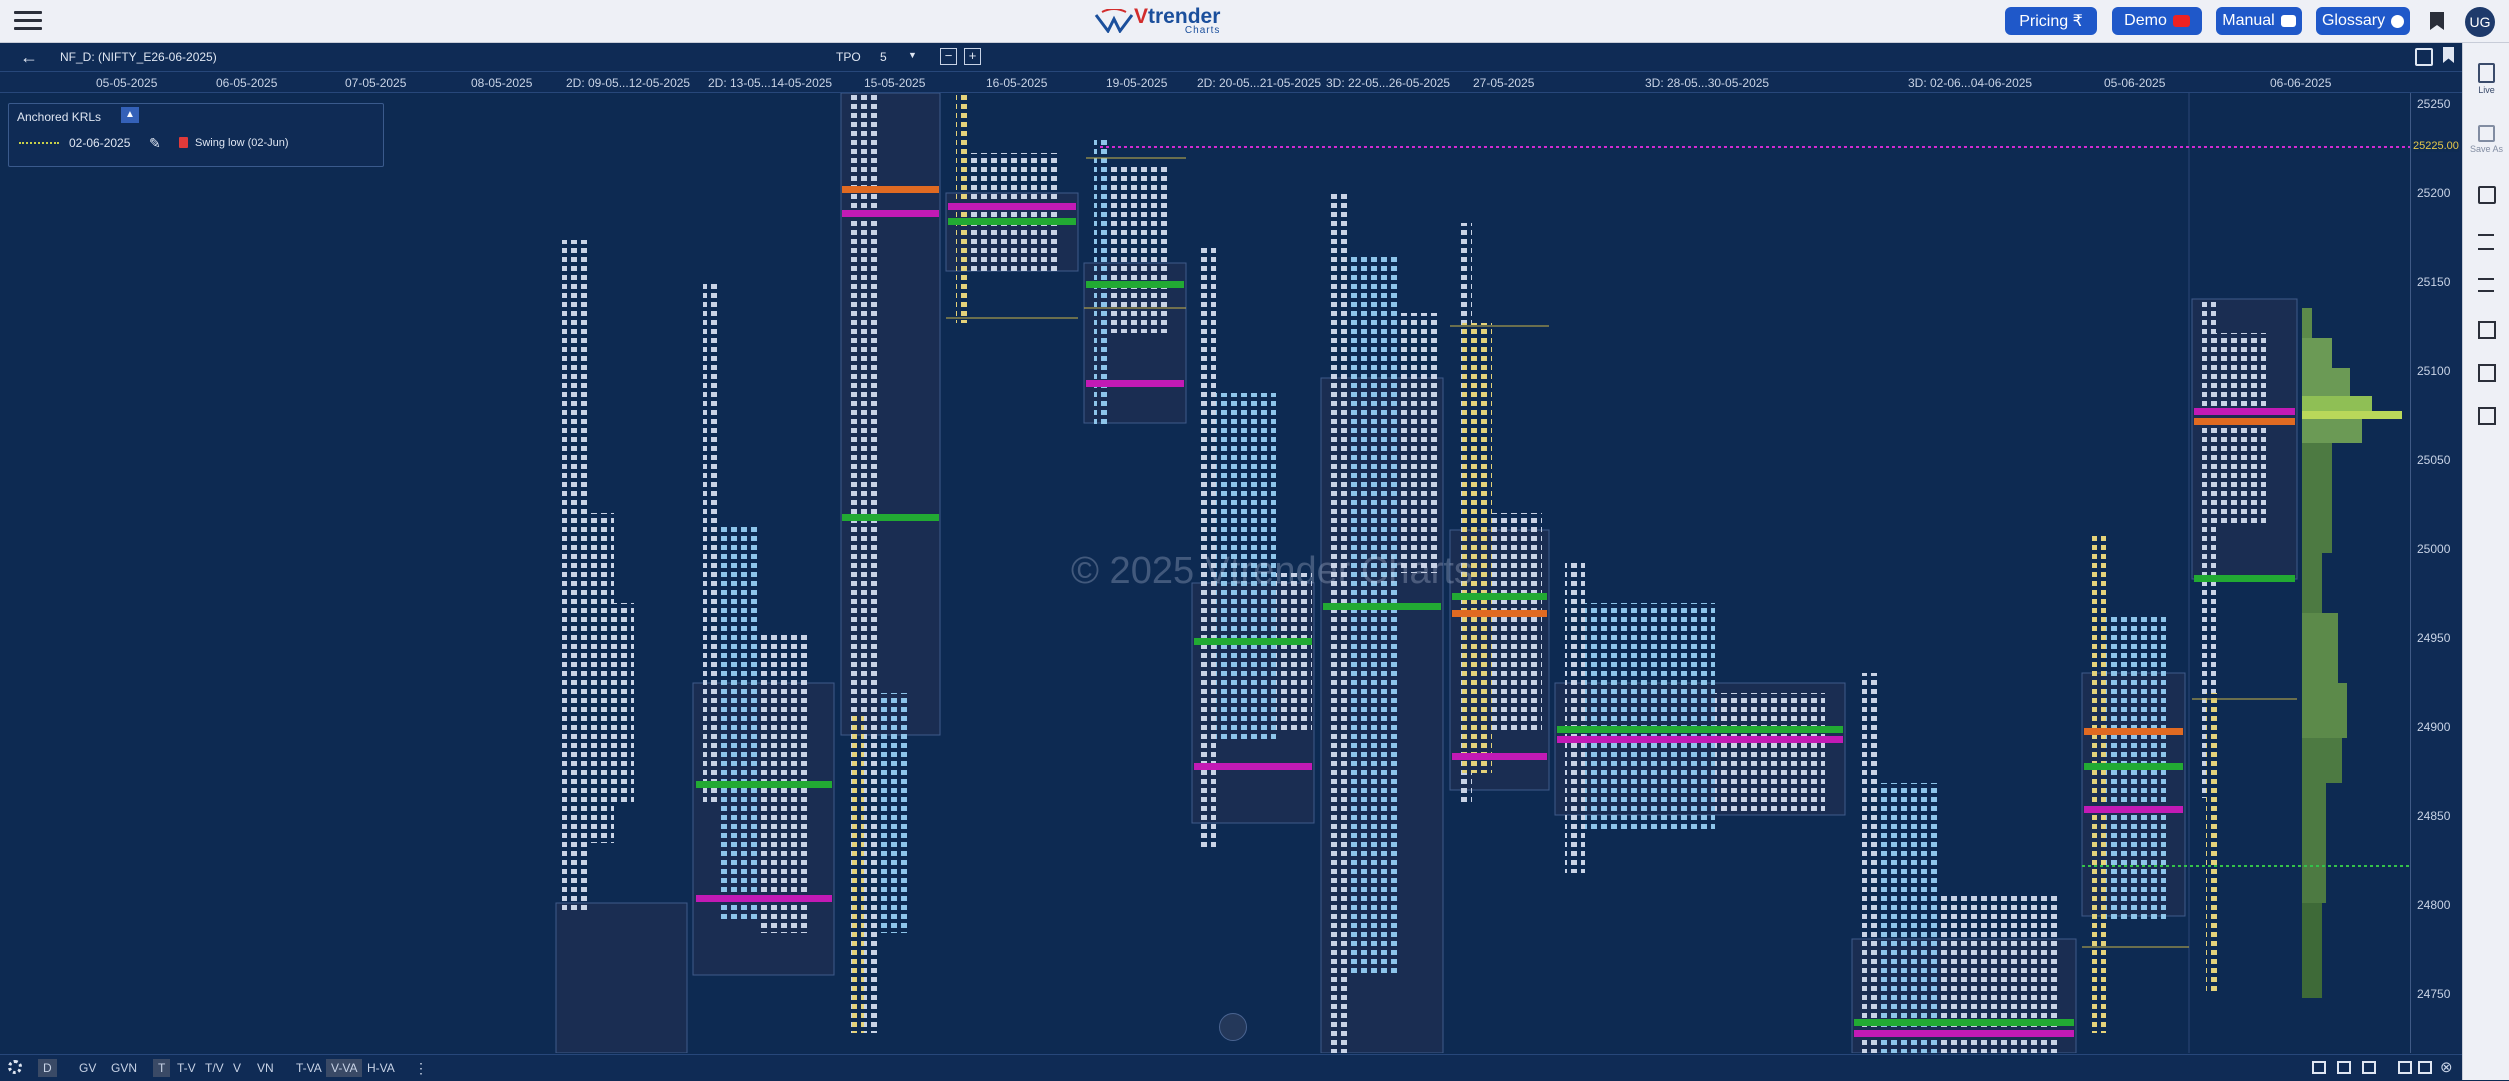 The image size is (2509, 1081). What do you see at coordinates (2363, 21) in the screenshot?
I see `glossary-button: Glossary` at bounding box center [2363, 21].